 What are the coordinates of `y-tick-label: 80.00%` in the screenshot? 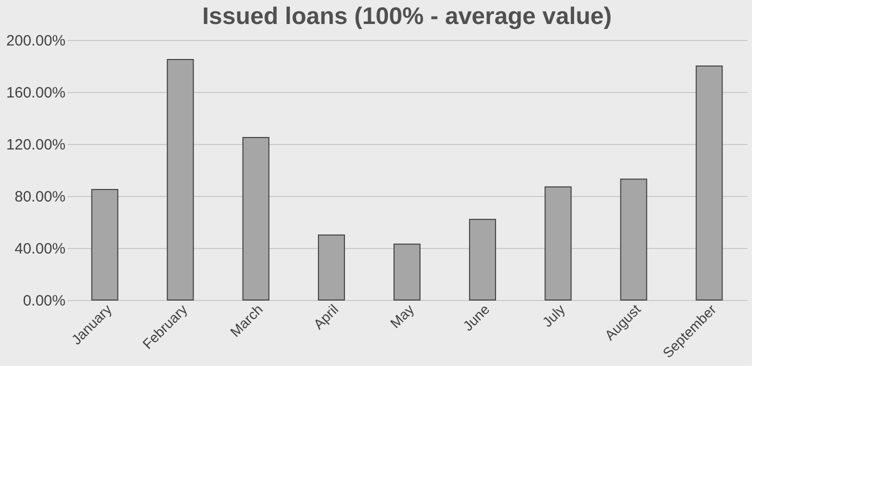 It's located at (40, 197).